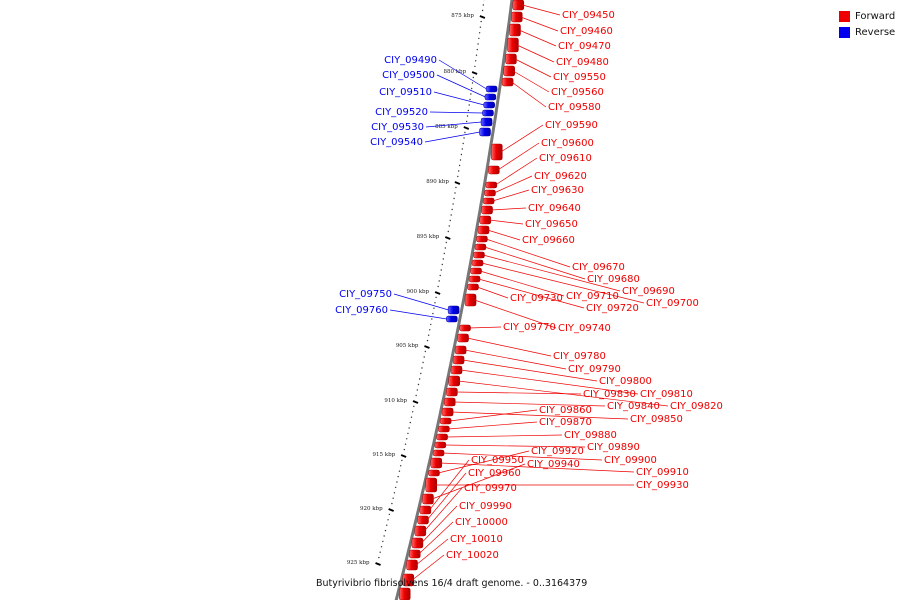  Describe the element at coordinates (410, 60) in the screenshot. I see `reverse-gene-label: CIY_09490` at that location.